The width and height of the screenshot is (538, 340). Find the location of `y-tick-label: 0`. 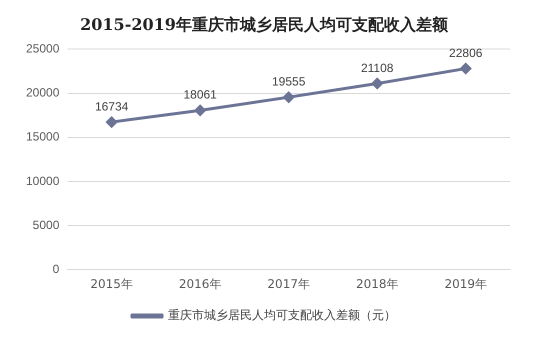

y-tick-label: 0 is located at coordinates (56, 269).